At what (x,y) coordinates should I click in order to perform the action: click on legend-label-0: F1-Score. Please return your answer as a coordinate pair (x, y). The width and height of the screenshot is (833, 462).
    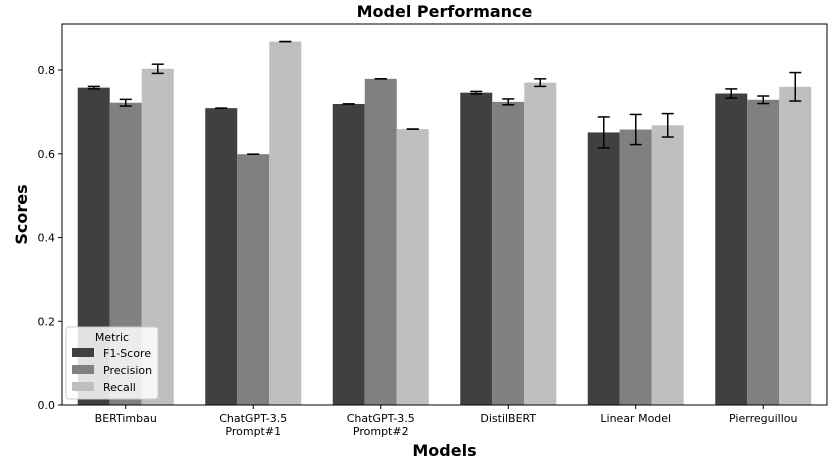
    Looking at the image, I should click on (127, 353).